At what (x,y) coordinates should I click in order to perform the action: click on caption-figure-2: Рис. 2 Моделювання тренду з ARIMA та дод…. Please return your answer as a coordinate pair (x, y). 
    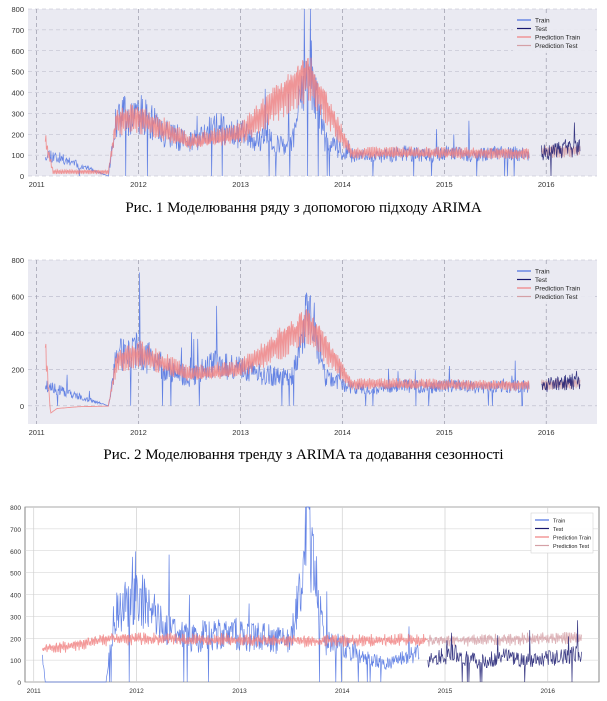
    Looking at the image, I should click on (303, 455).